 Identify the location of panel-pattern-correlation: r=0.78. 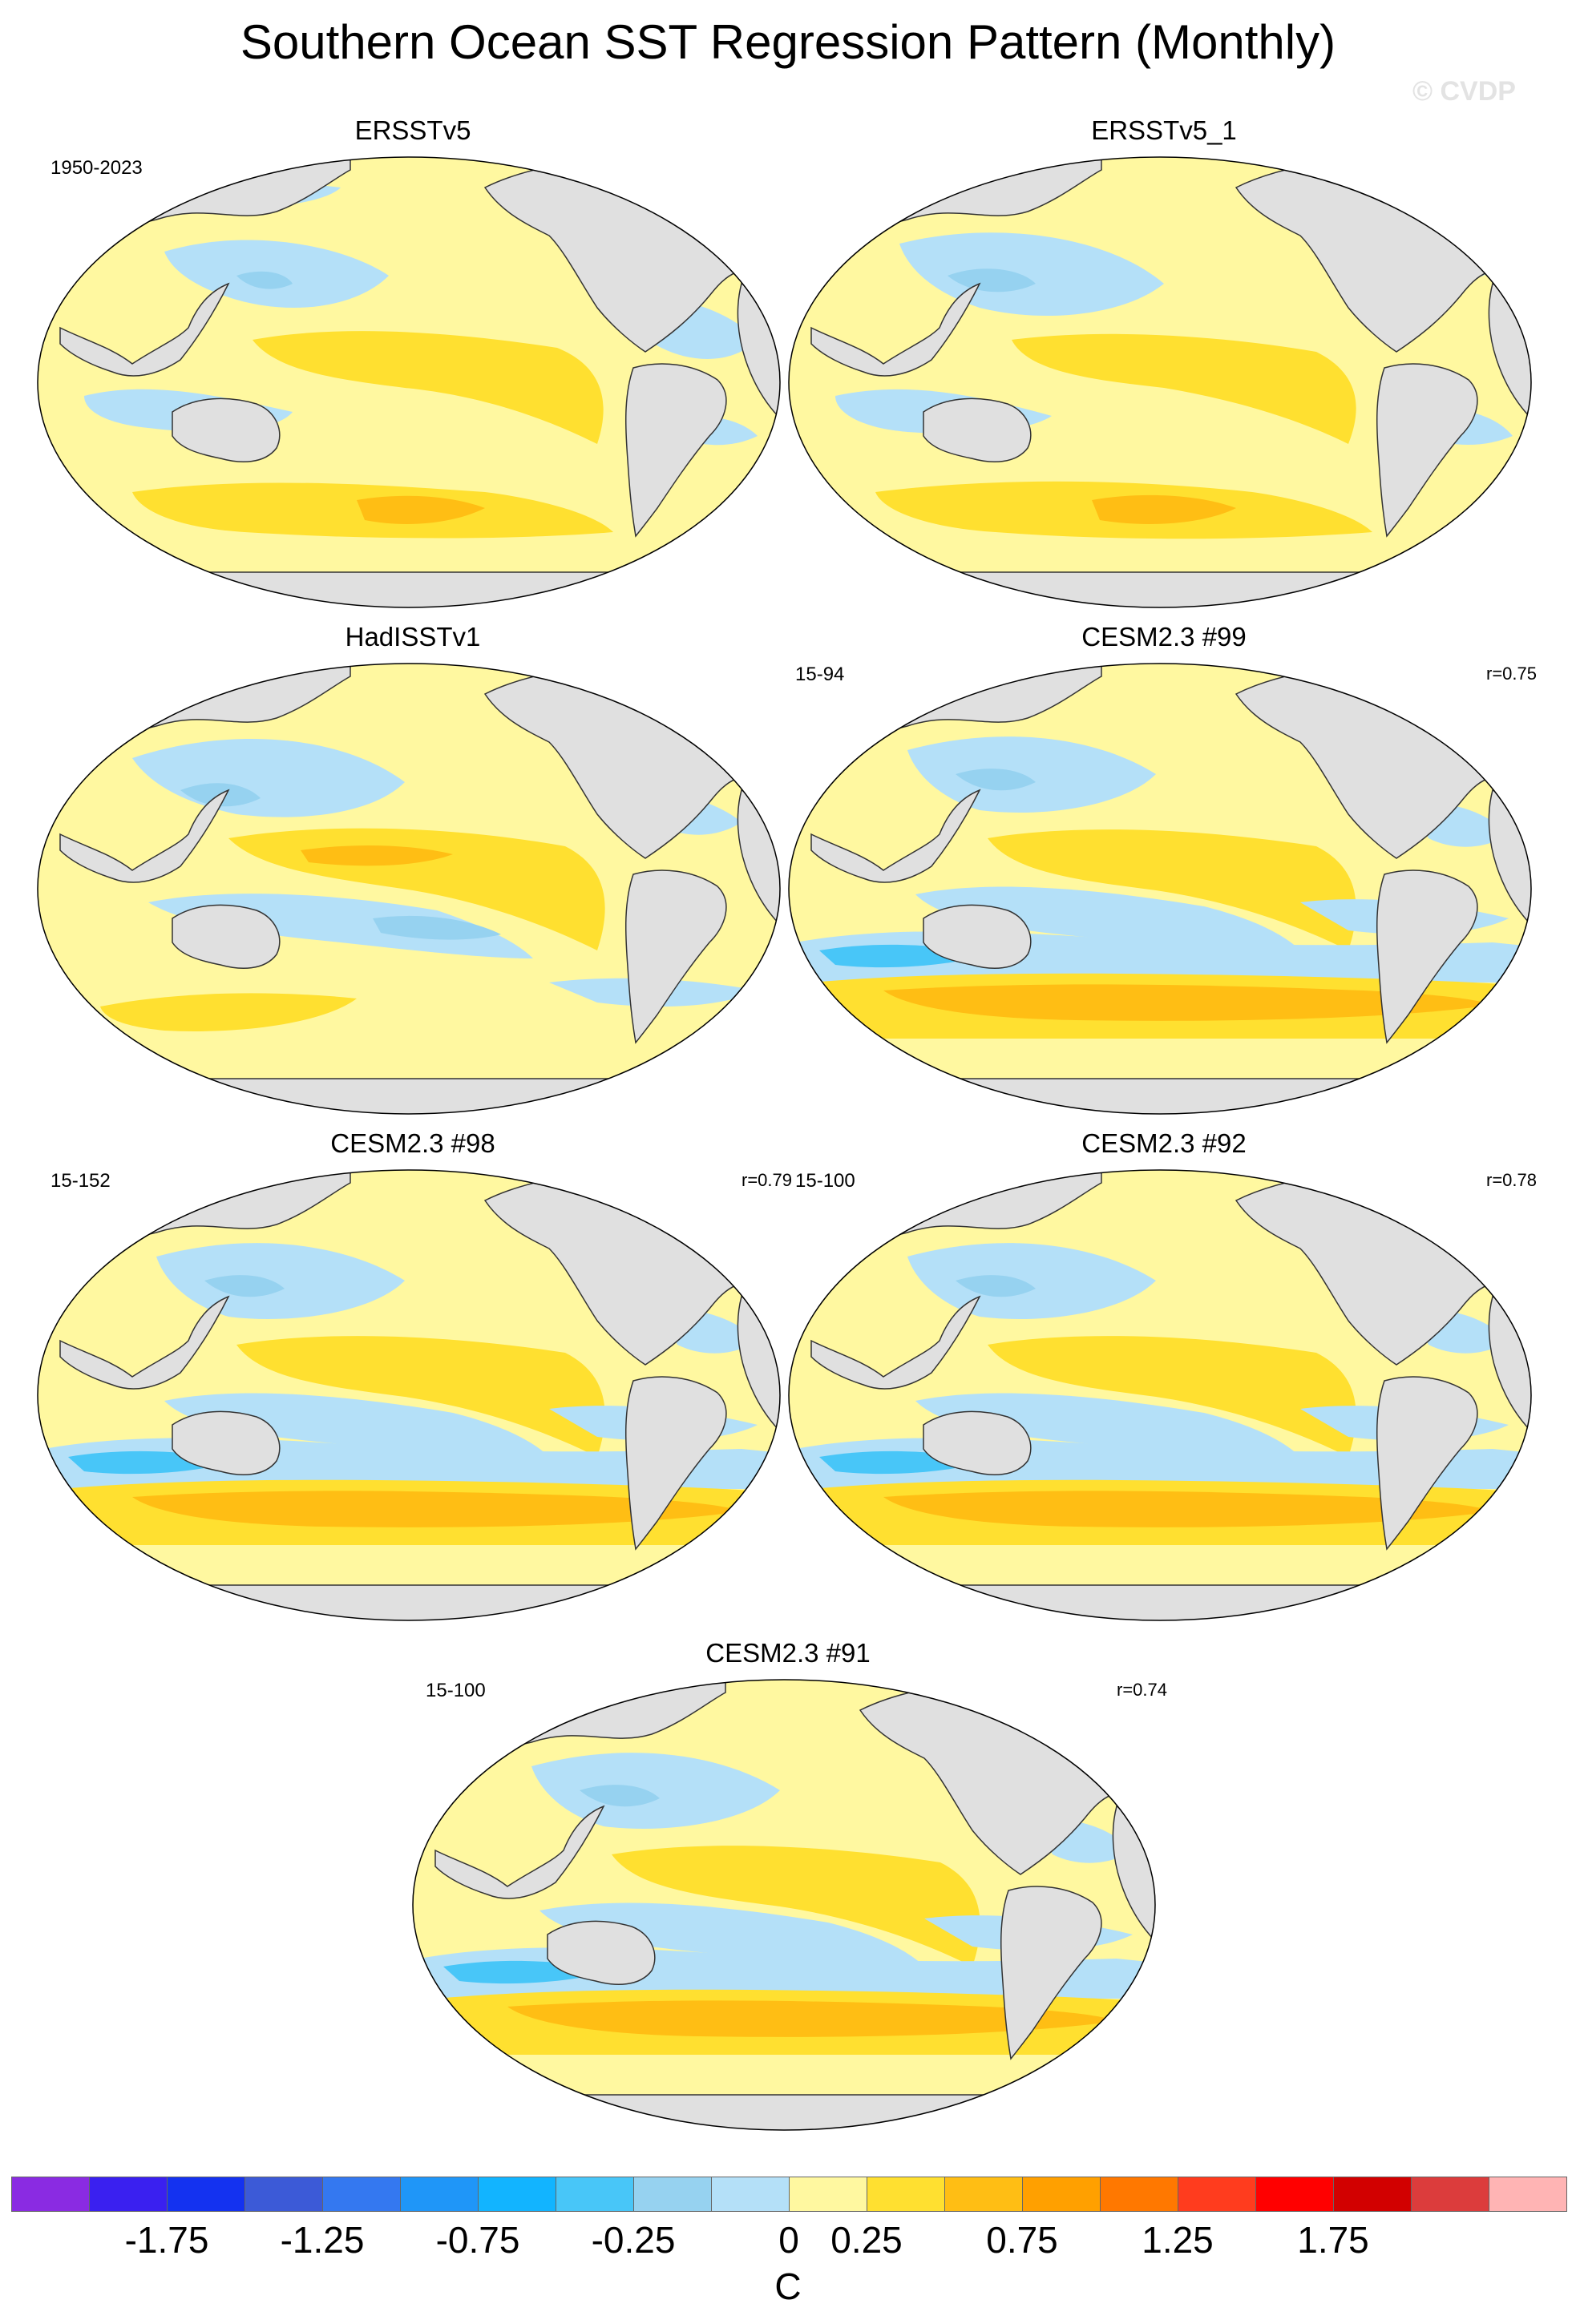
(1511, 1180).